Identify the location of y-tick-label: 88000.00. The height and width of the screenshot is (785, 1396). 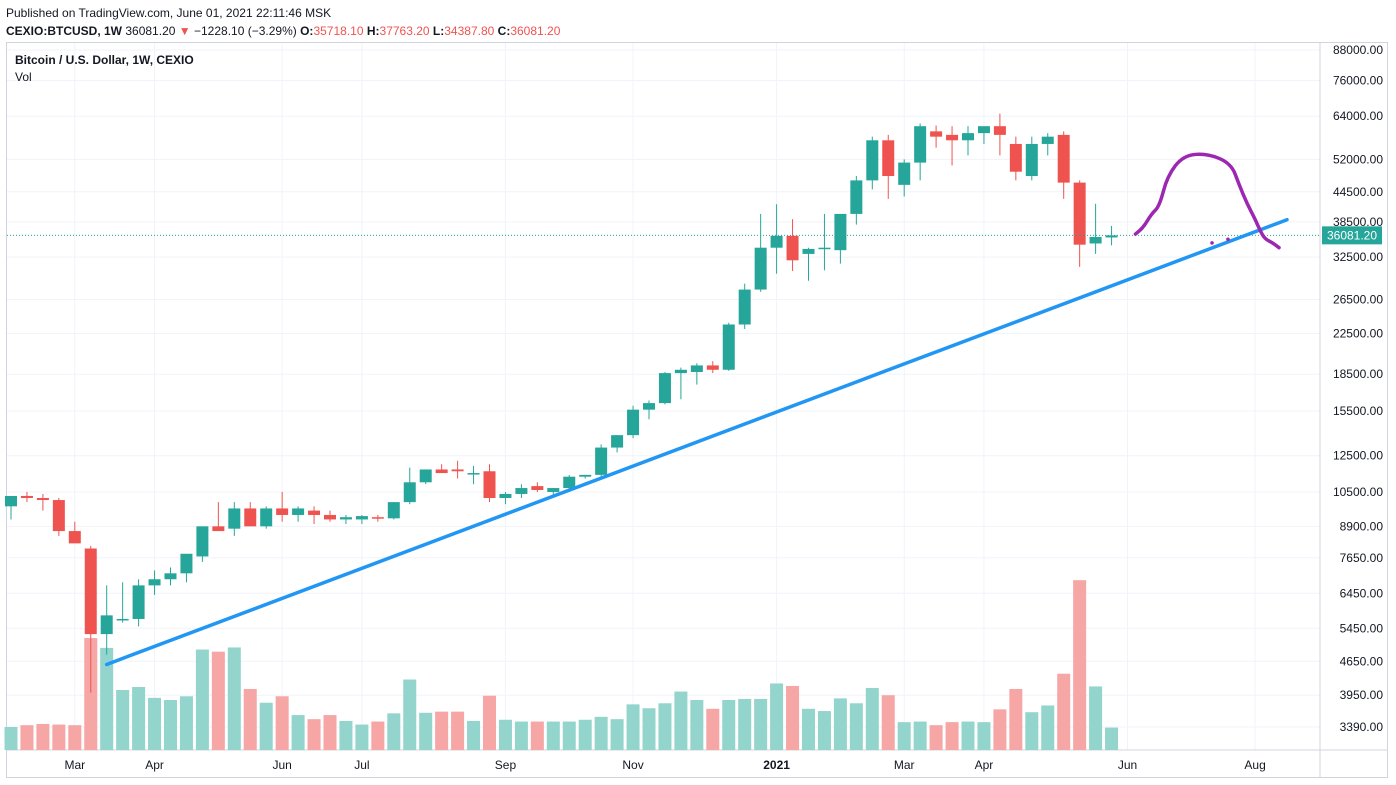
(1358, 50).